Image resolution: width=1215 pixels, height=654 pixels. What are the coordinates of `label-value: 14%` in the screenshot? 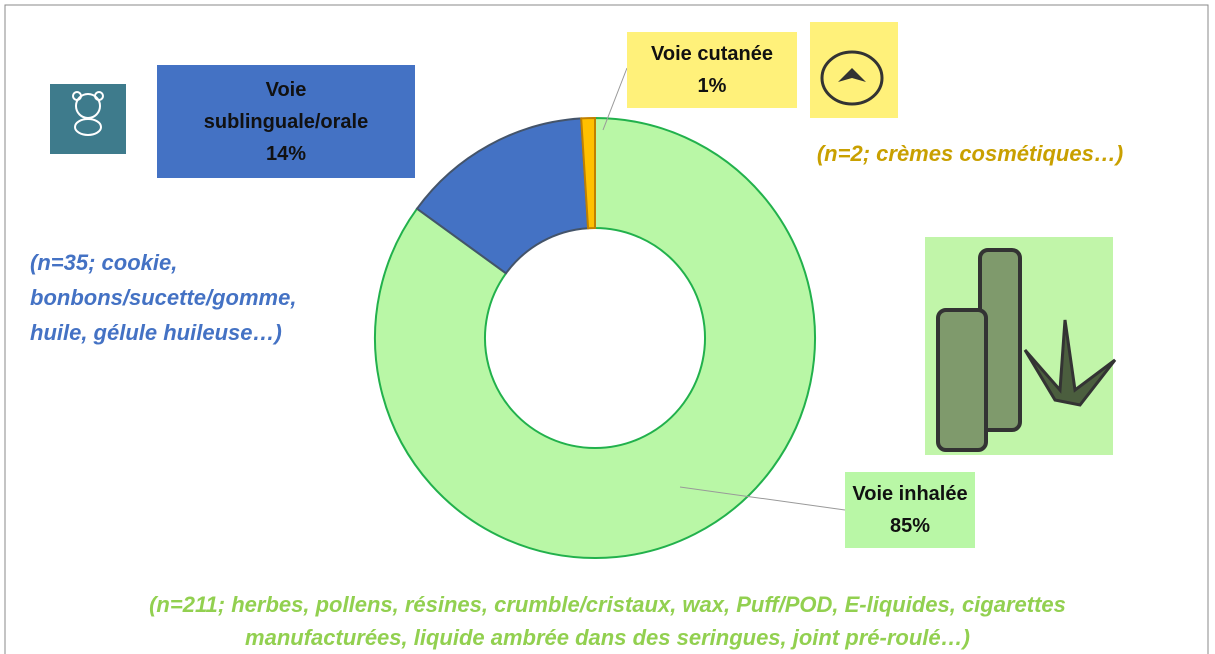 It's located at (286, 153).